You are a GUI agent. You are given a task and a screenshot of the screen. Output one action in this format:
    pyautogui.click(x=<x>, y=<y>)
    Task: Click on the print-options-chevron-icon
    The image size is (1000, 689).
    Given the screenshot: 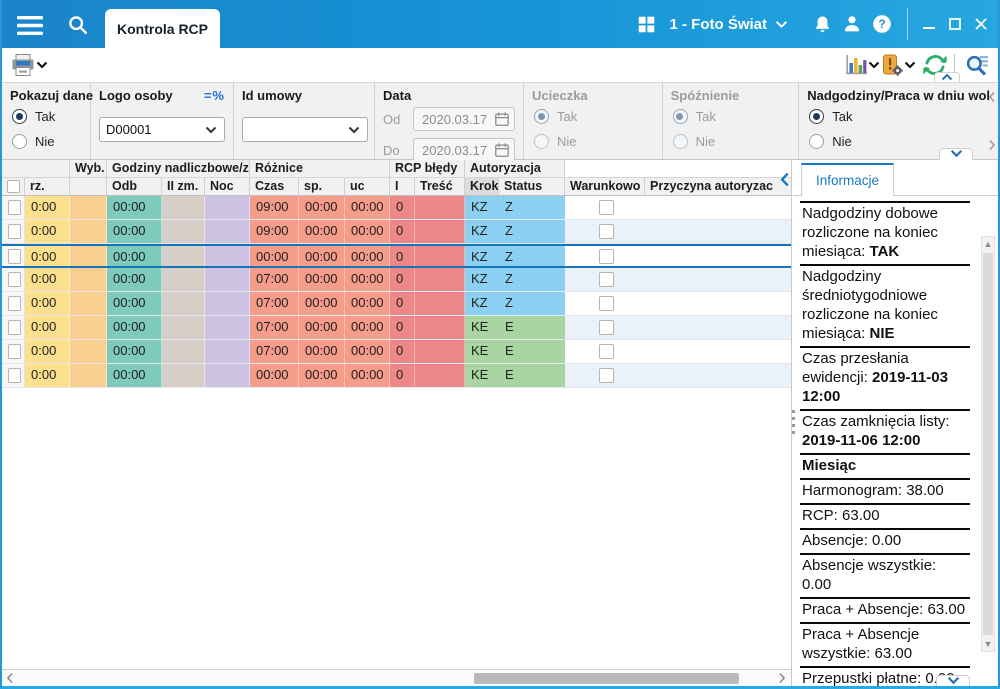 What is the action you would take?
    pyautogui.click(x=42, y=65)
    